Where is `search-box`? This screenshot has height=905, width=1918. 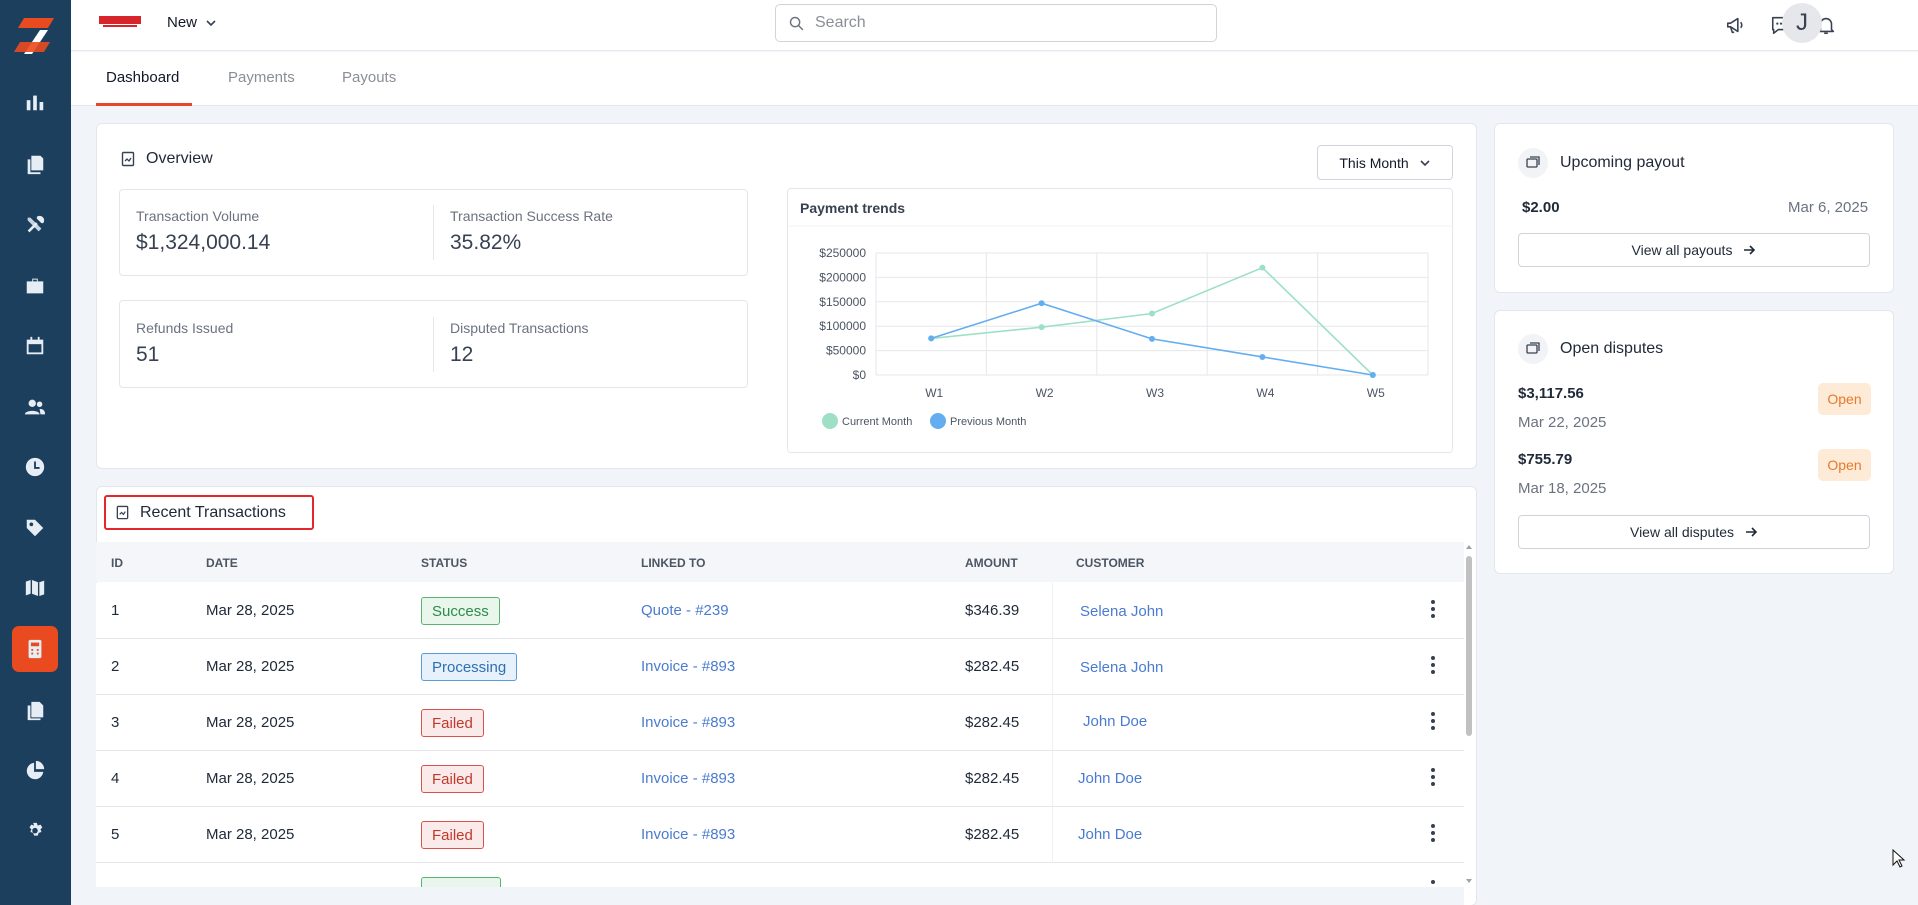
search-box is located at coordinates (996, 23).